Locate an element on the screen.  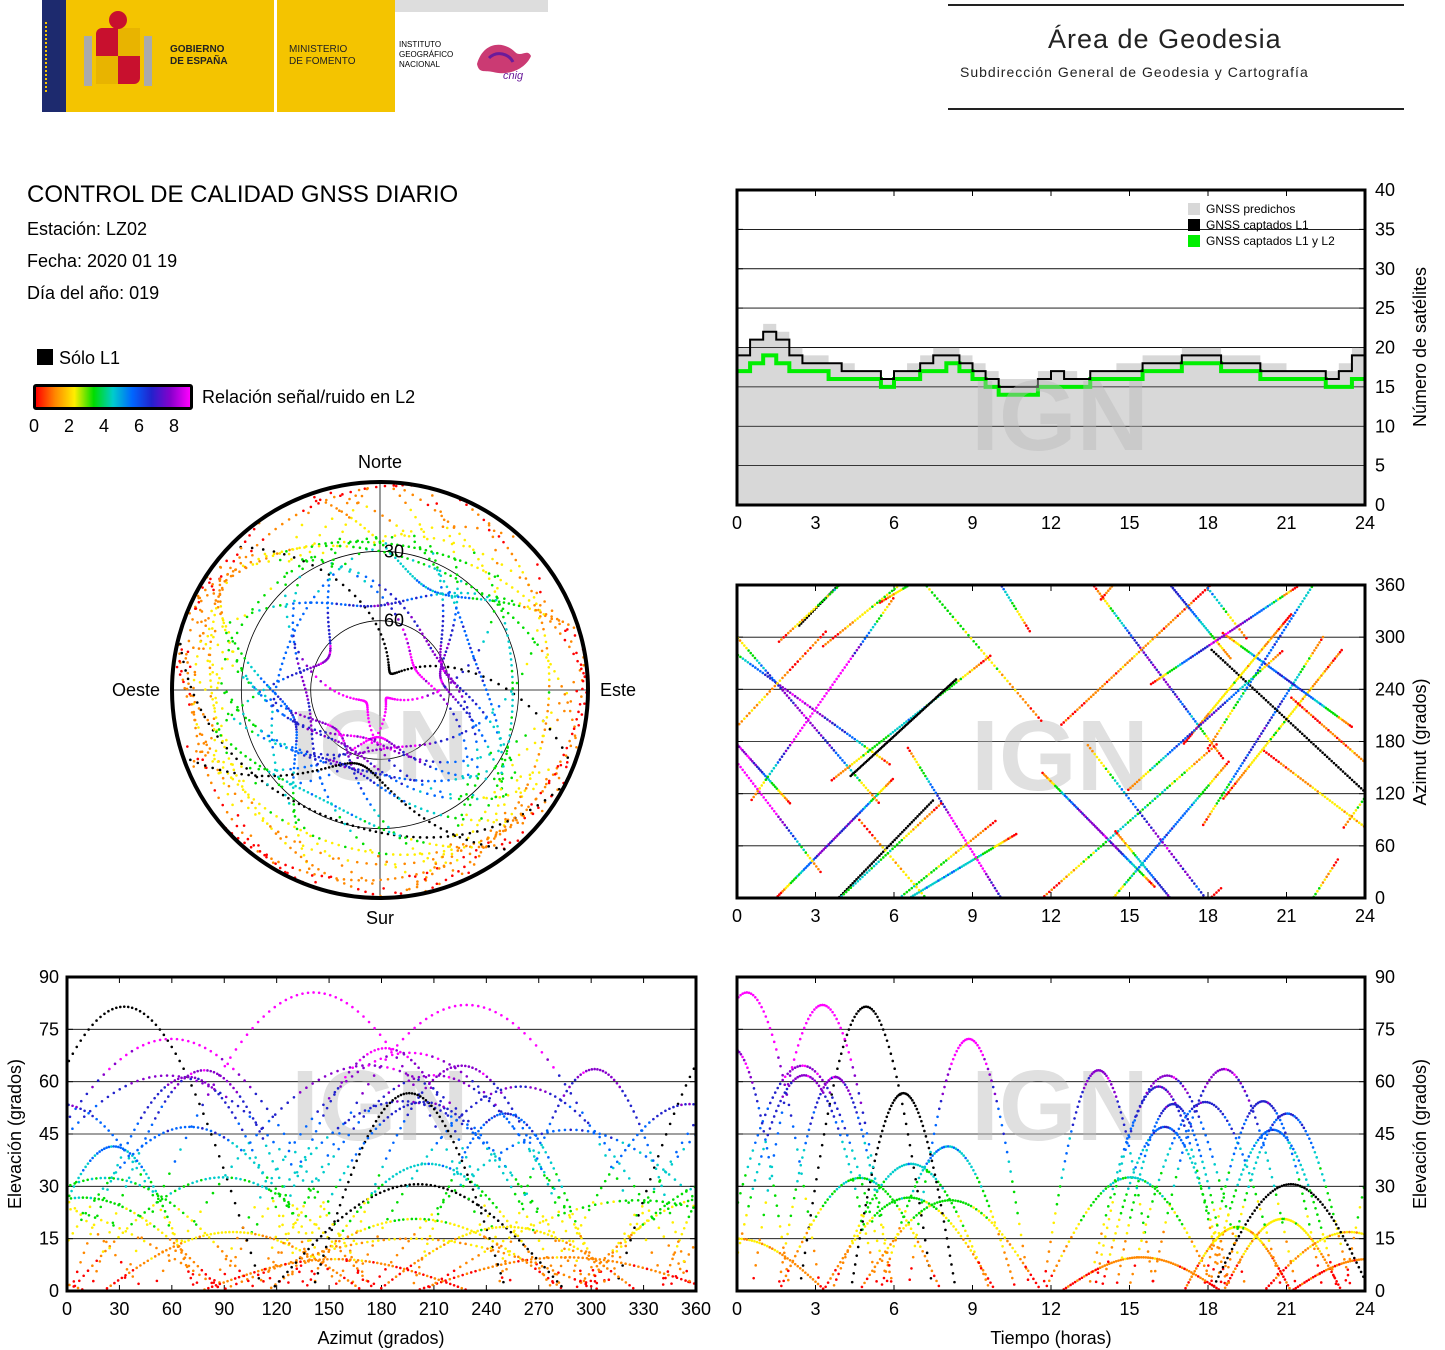
x-tick-label: 12 is located at coordinates (1051, 916).